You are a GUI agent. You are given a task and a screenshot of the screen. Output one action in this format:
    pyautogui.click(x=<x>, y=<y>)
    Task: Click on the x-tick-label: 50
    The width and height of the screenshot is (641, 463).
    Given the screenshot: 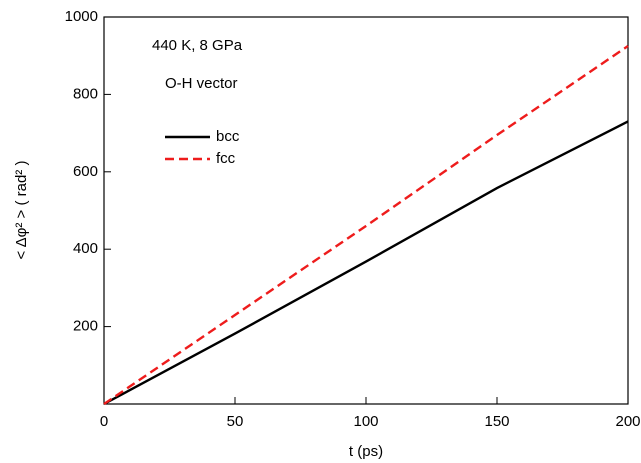 What is the action you would take?
    pyautogui.click(x=235, y=421)
    